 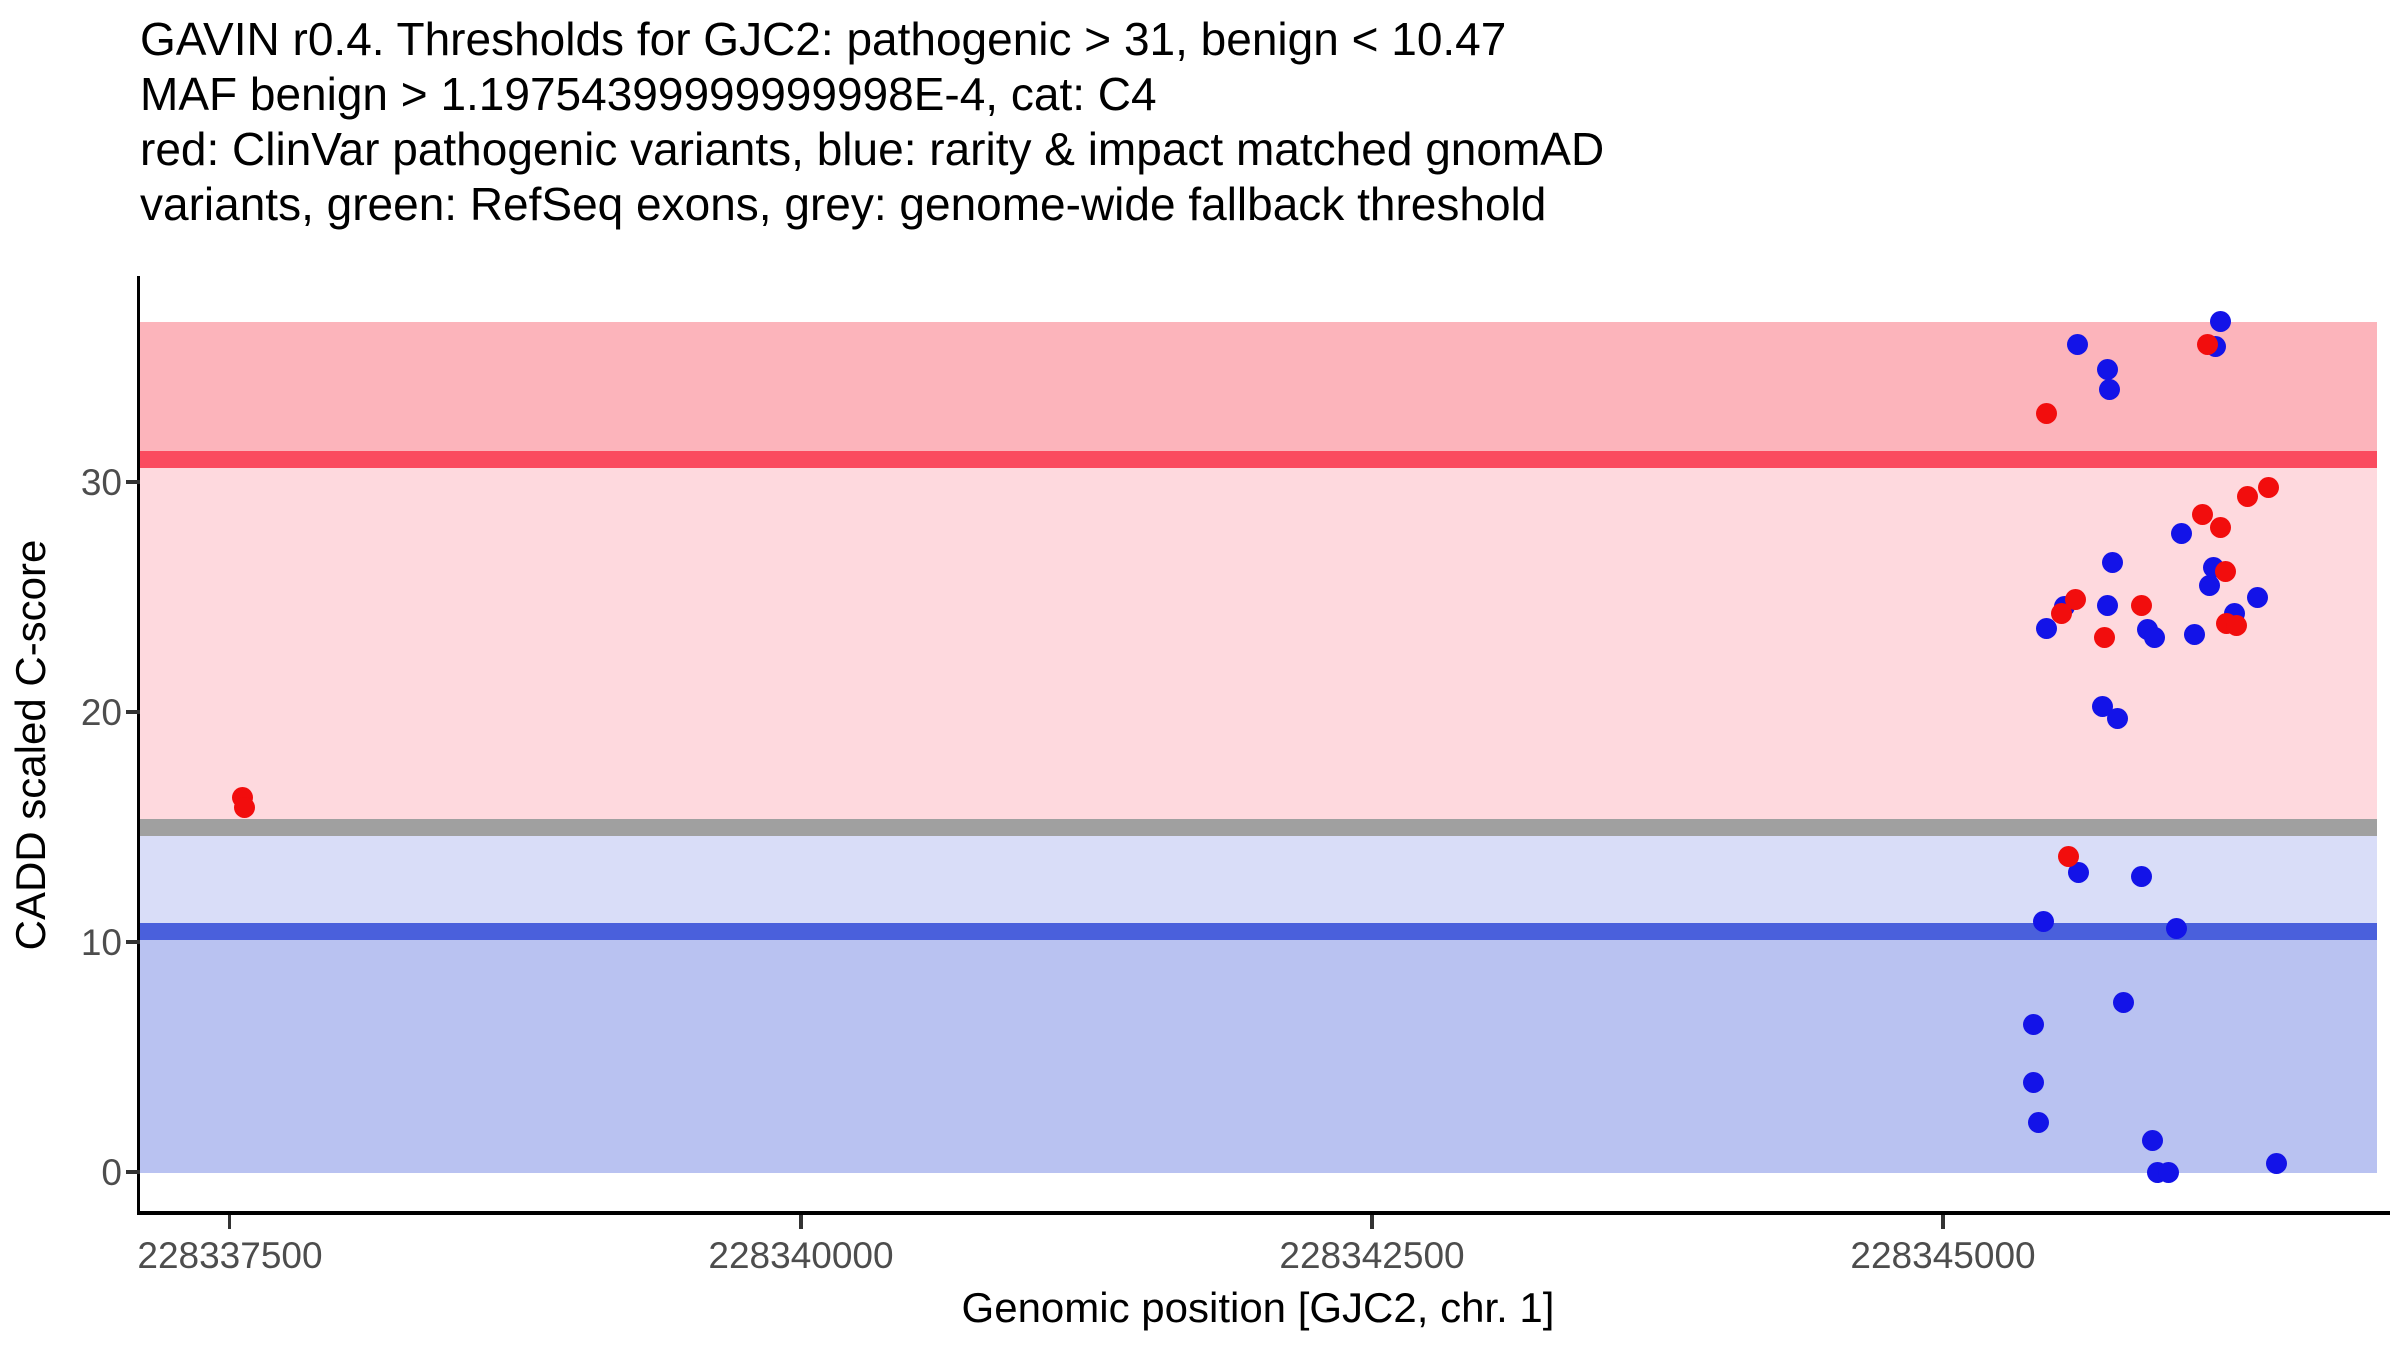 What do you see at coordinates (111, 1173) in the screenshot?
I see `y-tick-label: 0` at bounding box center [111, 1173].